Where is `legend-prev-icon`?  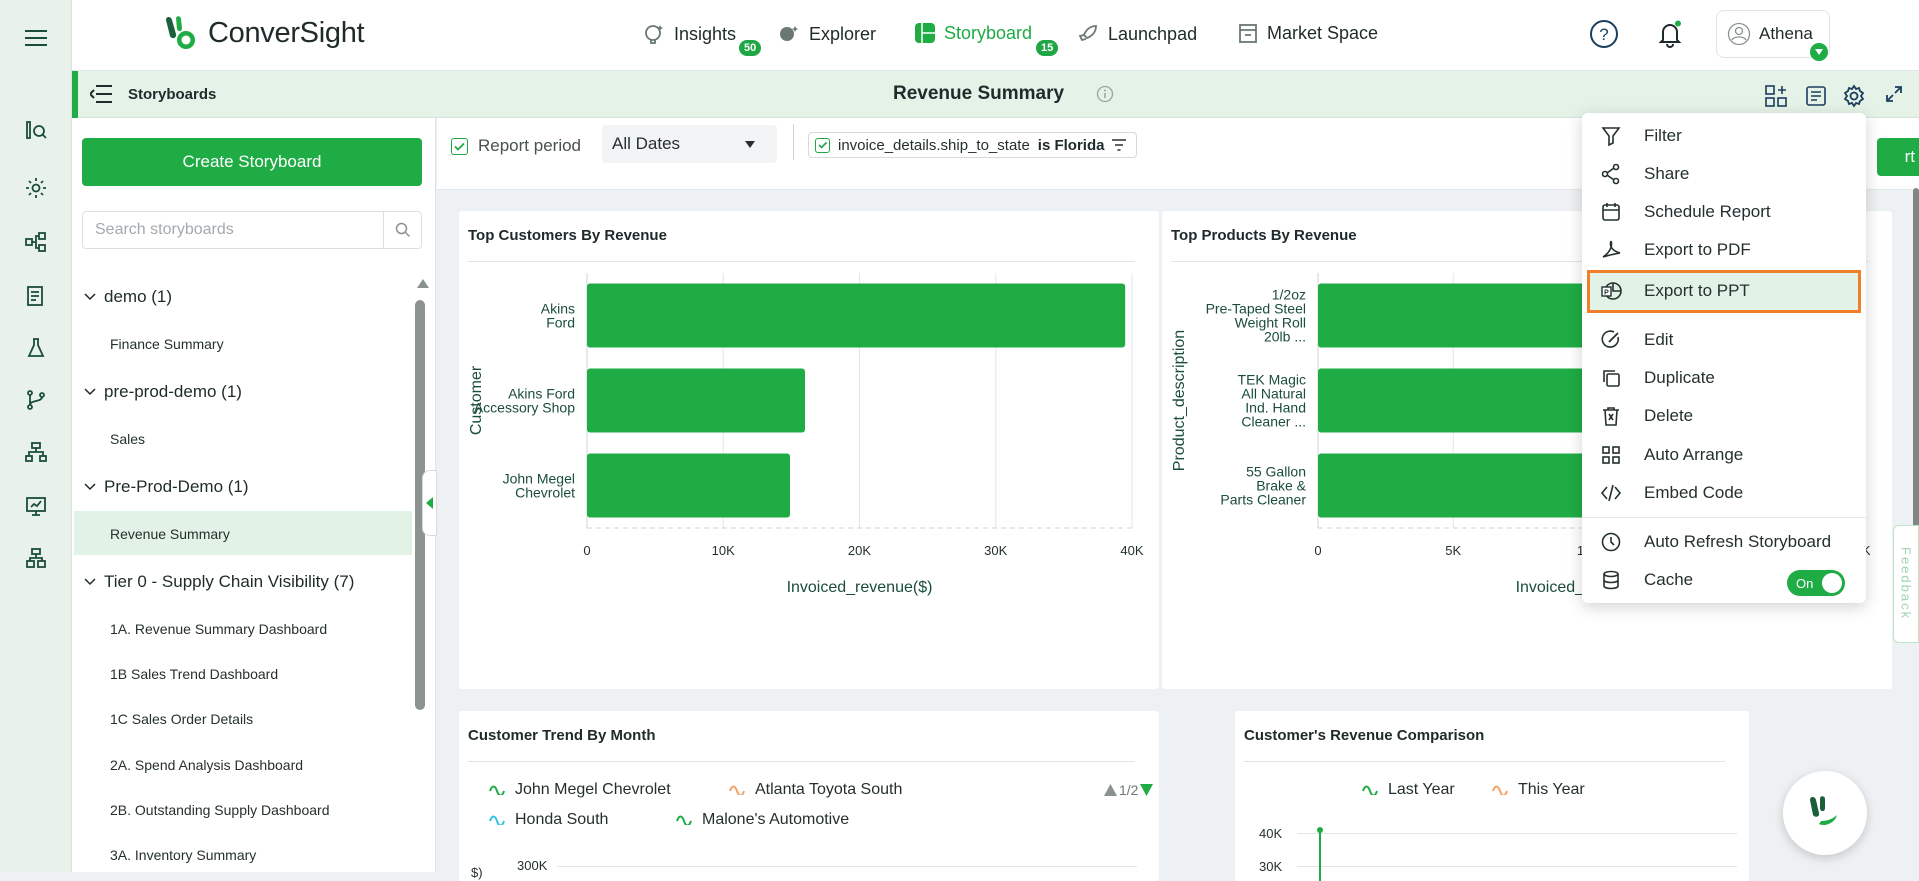
legend-prev-icon is located at coordinates (1110, 790).